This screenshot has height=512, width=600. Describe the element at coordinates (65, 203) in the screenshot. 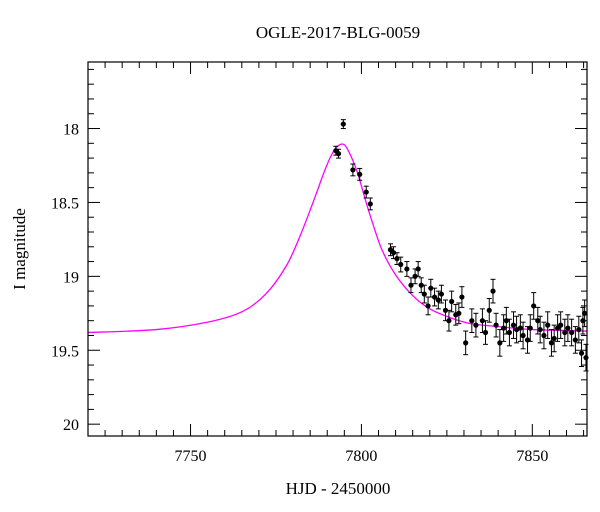

I see `y-tick-label: 18.5` at that location.